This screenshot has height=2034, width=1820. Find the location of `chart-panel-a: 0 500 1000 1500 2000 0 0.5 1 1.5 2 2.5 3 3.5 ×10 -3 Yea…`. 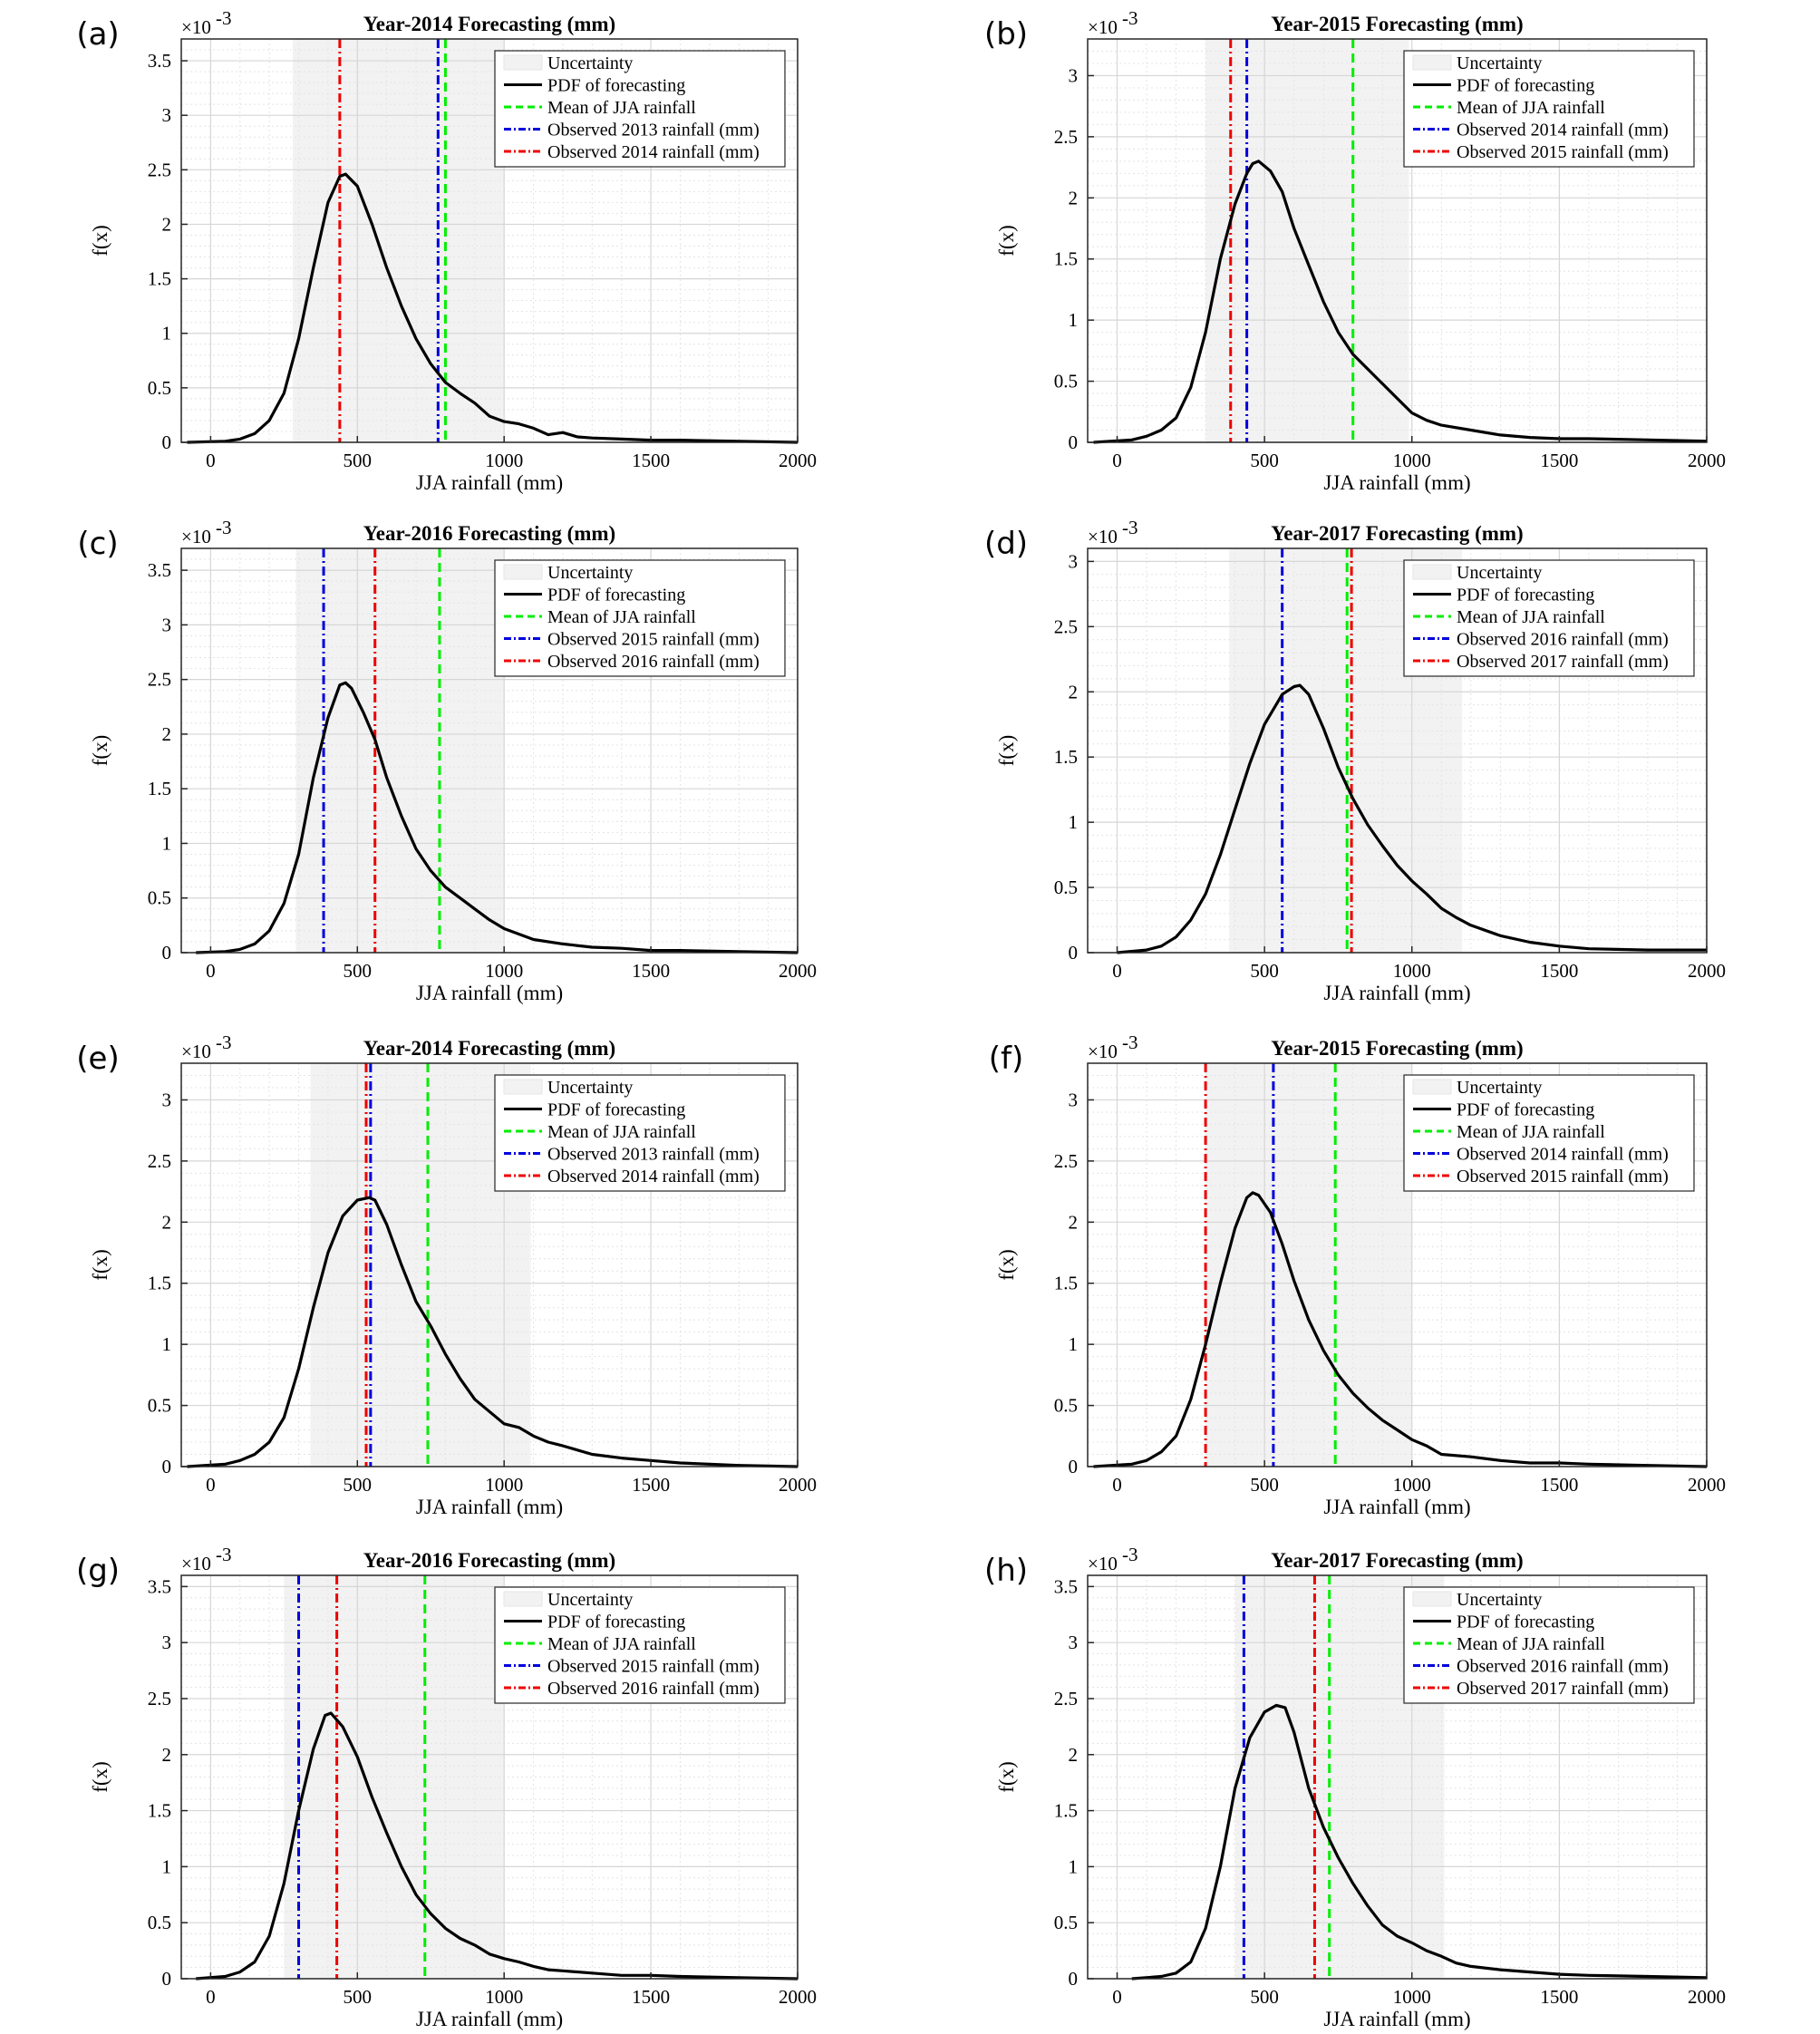

chart-panel-a: 0 500 1000 1500 2000 0 0.5 1 1.5 2 2.5 3 3.5 ×10 -3 Yea… is located at coordinates (446, 250).